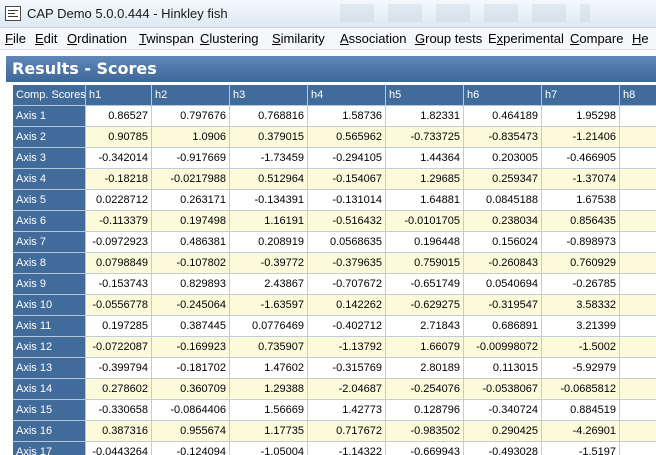  What do you see at coordinates (503, 410) in the screenshot?
I see `score-cell: -0.340724` at bounding box center [503, 410].